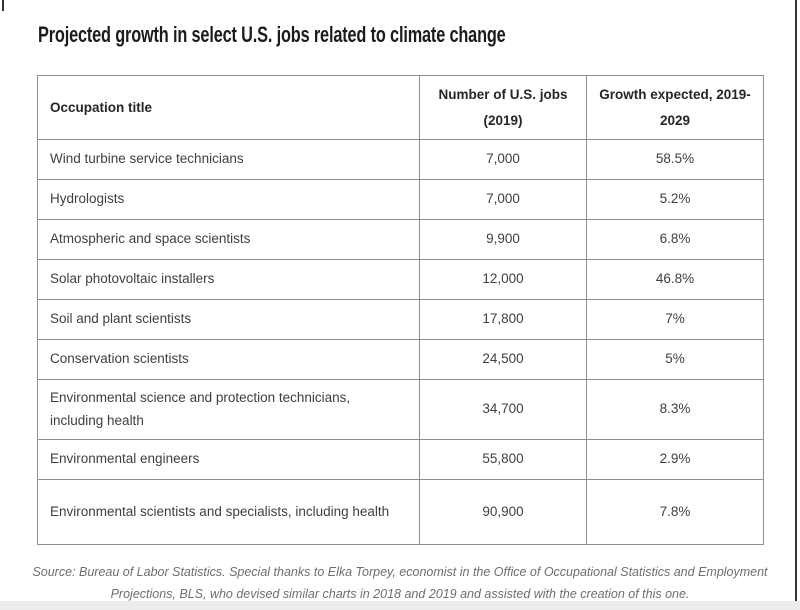 The width and height of the screenshot is (800, 610). Describe the element at coordinates (228, 107) in the screenshot. I see `column-header-occupation: Occupation title` at that location.